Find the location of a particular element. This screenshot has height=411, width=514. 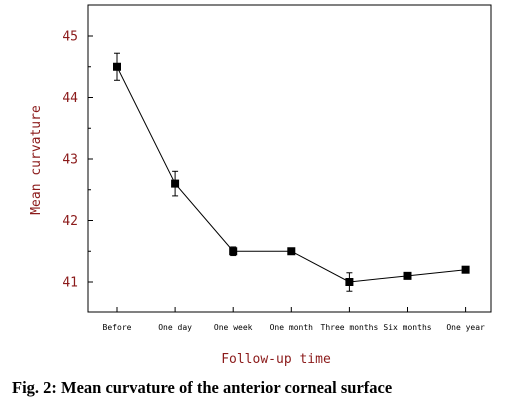

x-tick-label: One month is located at coordinates (292, 327).